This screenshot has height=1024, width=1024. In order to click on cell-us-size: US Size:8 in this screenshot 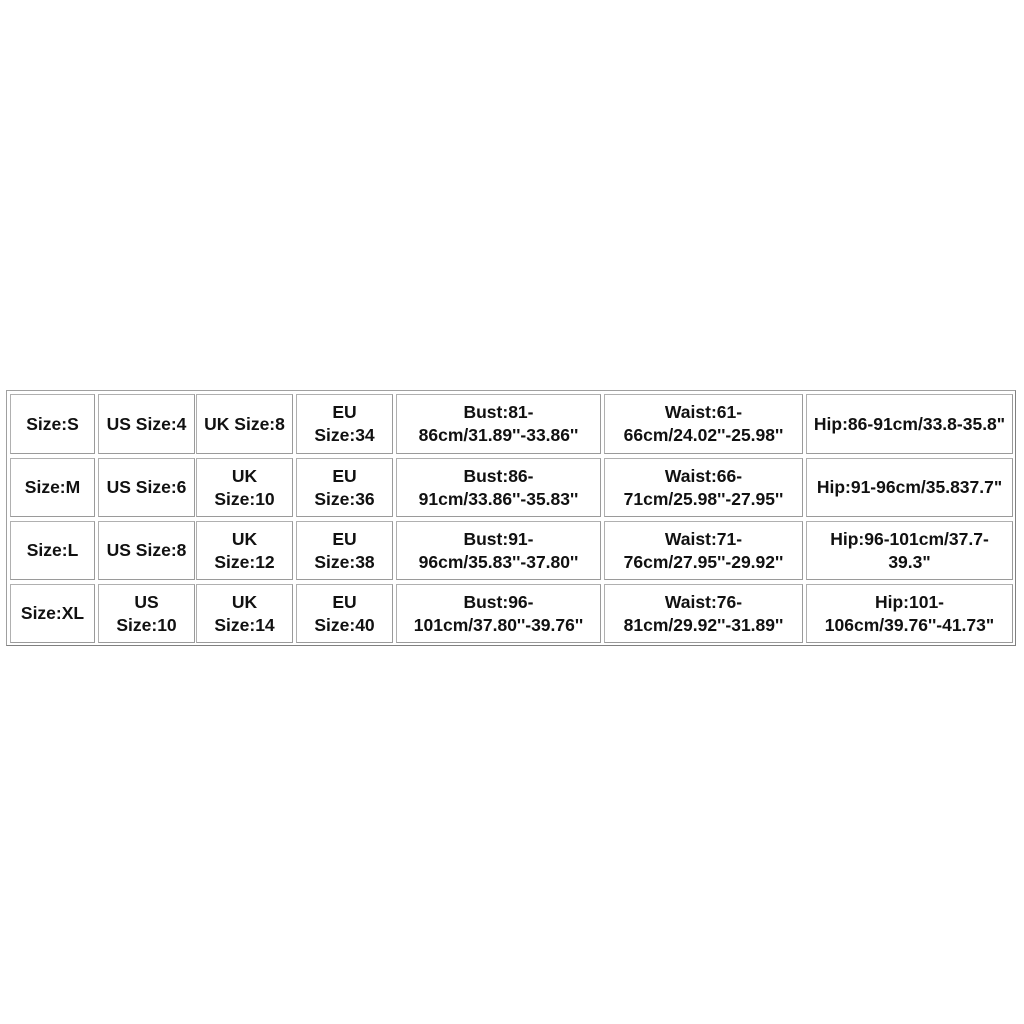, I will do `click(146, 550)`.